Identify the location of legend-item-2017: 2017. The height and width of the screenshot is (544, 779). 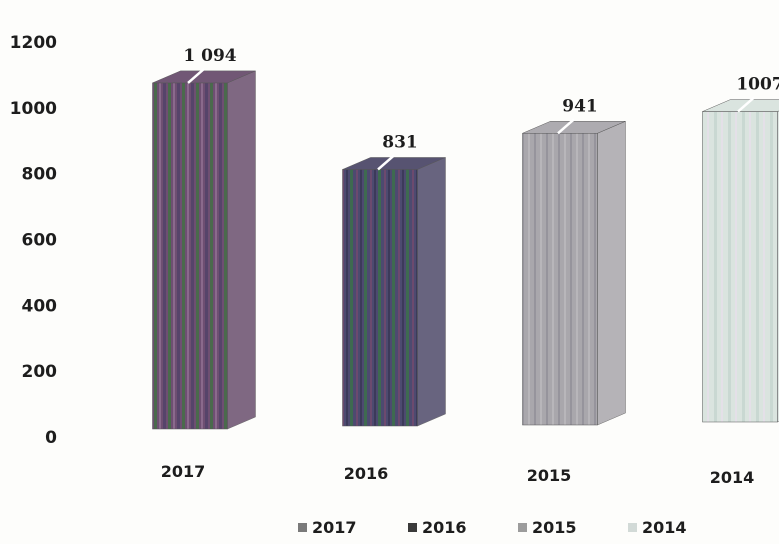
(327, 527).